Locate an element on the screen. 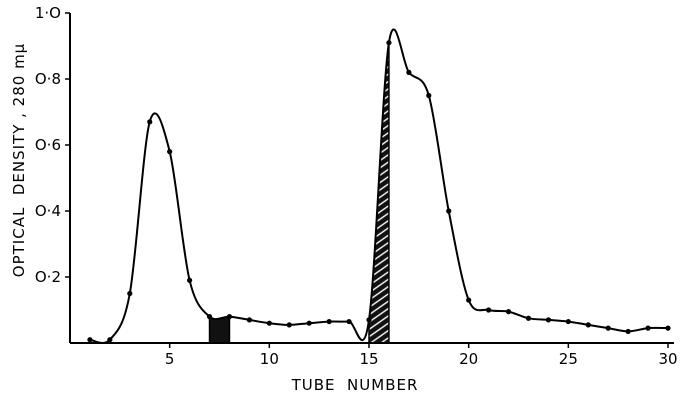  shaded-region-solid is located at coordinates (219, 191).